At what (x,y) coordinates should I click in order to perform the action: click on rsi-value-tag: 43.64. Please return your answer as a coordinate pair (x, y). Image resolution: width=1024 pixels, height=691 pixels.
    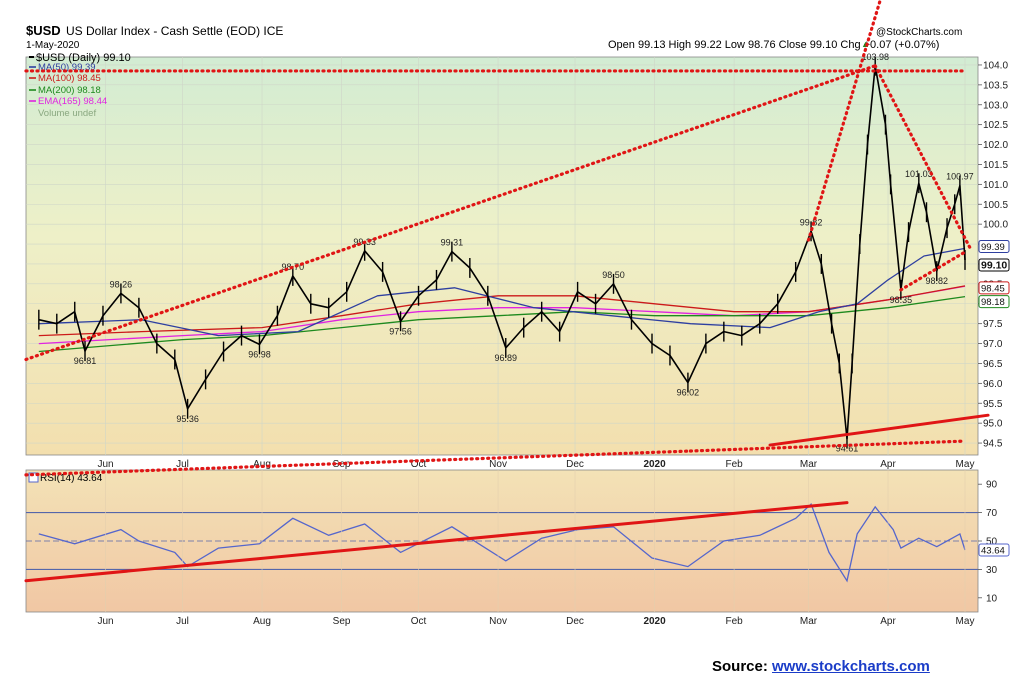
    Looking at the image, I should click on (994, 550).